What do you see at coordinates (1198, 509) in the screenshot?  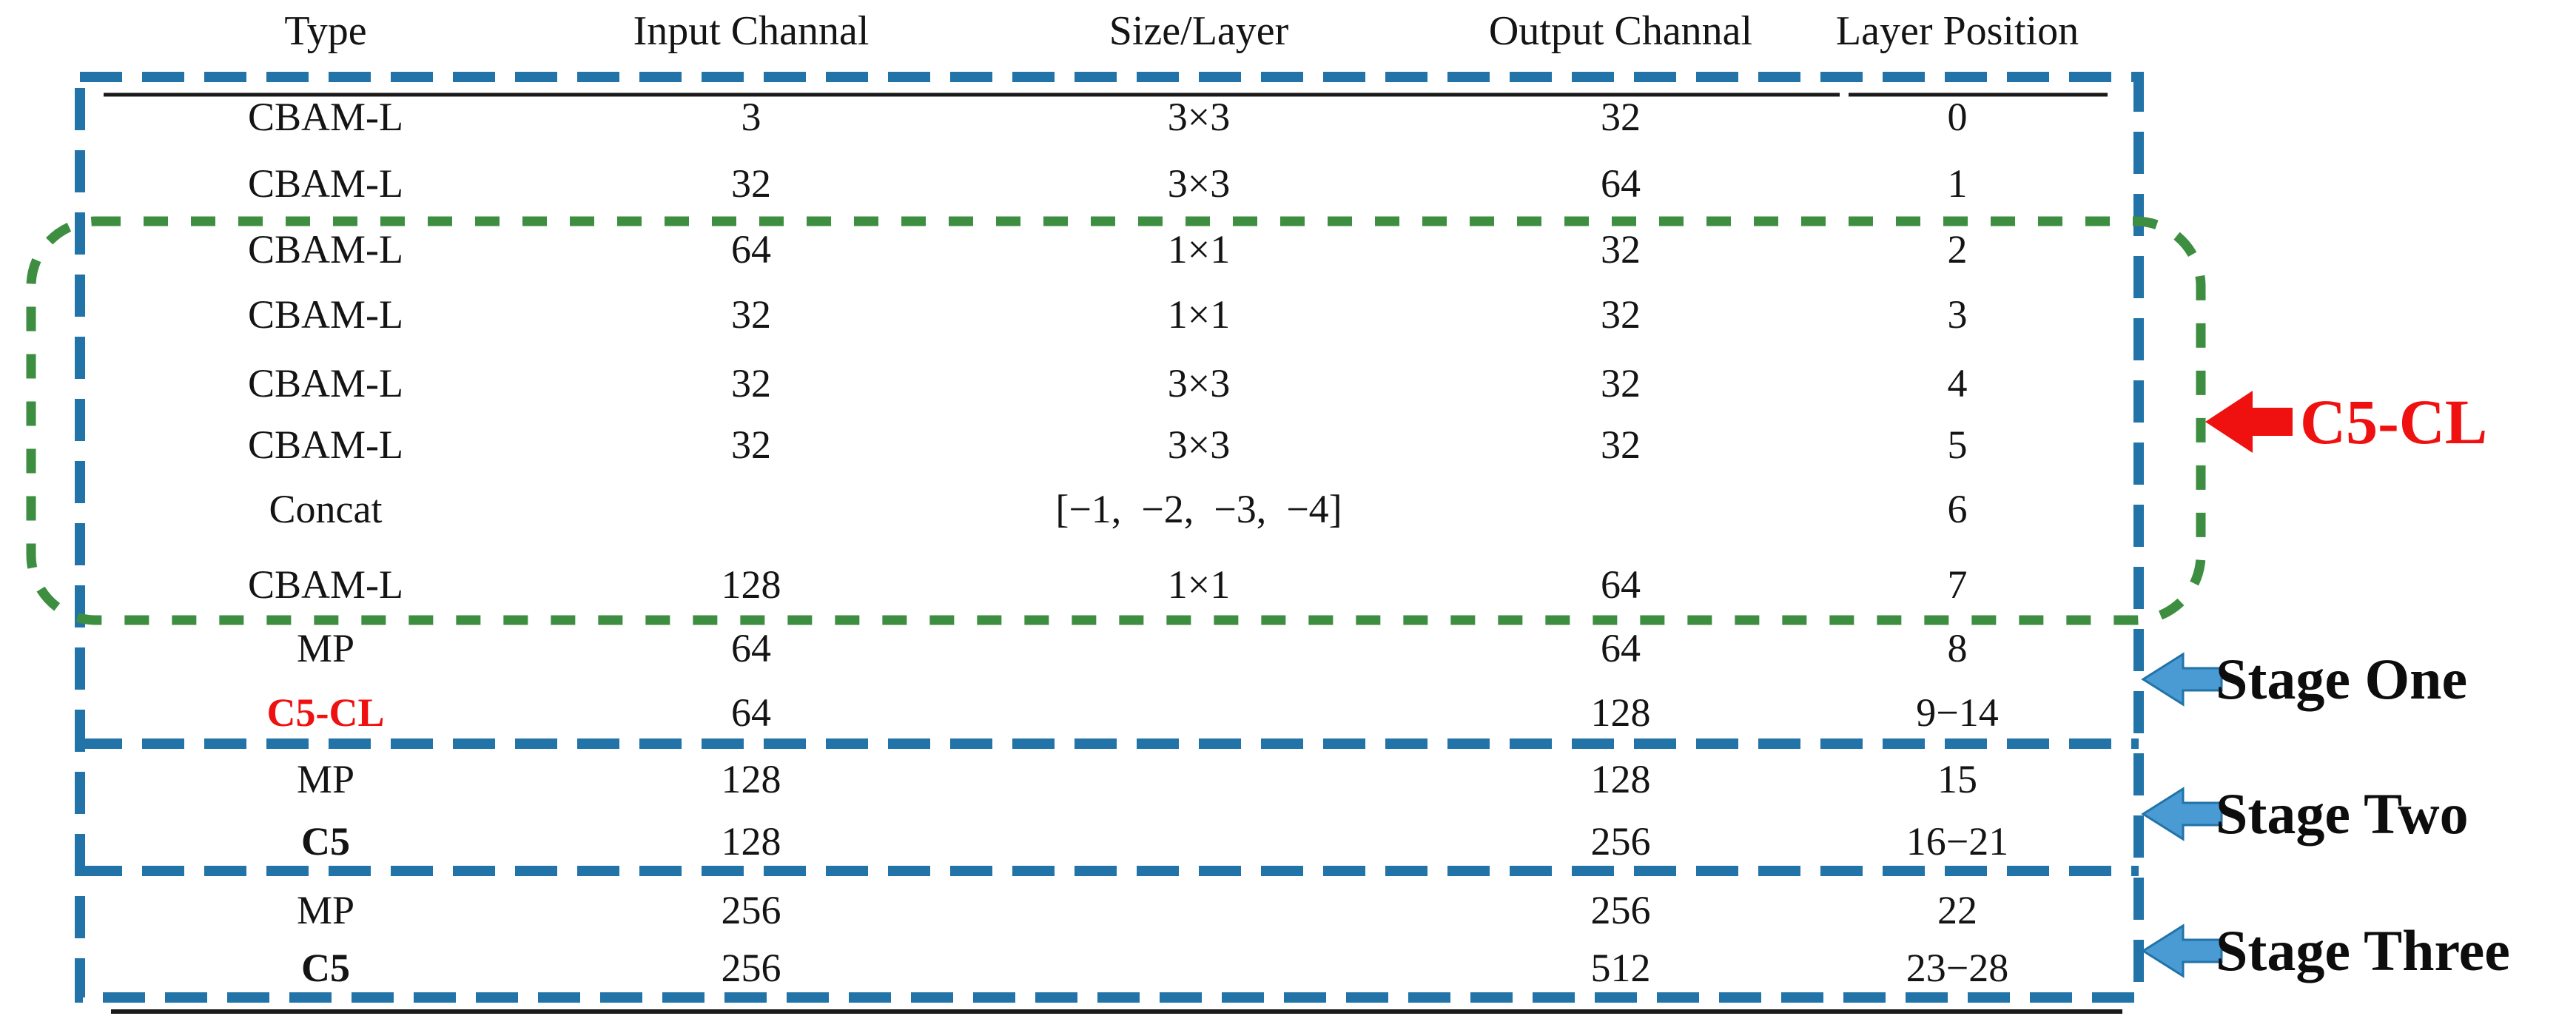 I see `cell-size: [−1, −2, −3, −4]` at bounding box center [1198, 509].